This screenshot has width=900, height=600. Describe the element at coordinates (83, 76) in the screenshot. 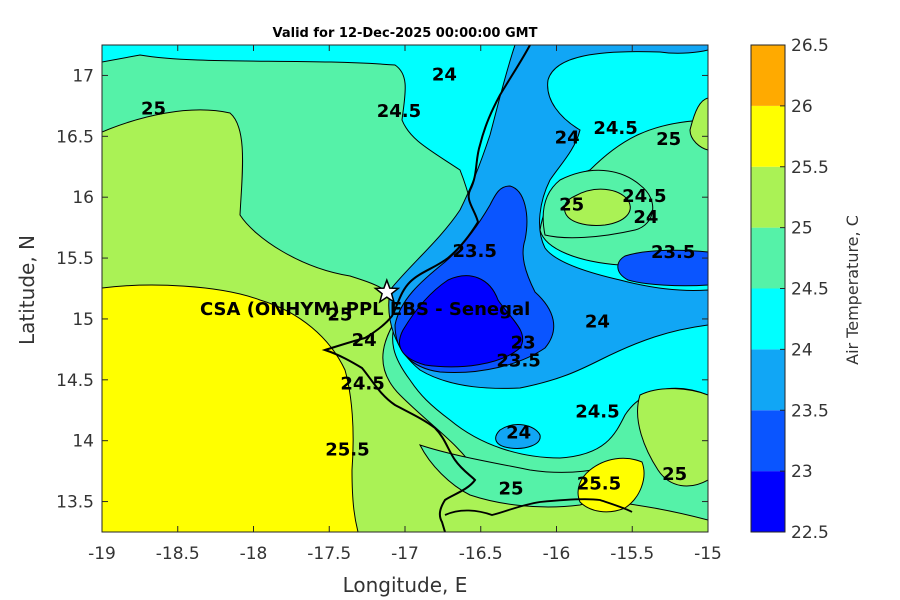

I see `y-tick-label: 17` at that location.